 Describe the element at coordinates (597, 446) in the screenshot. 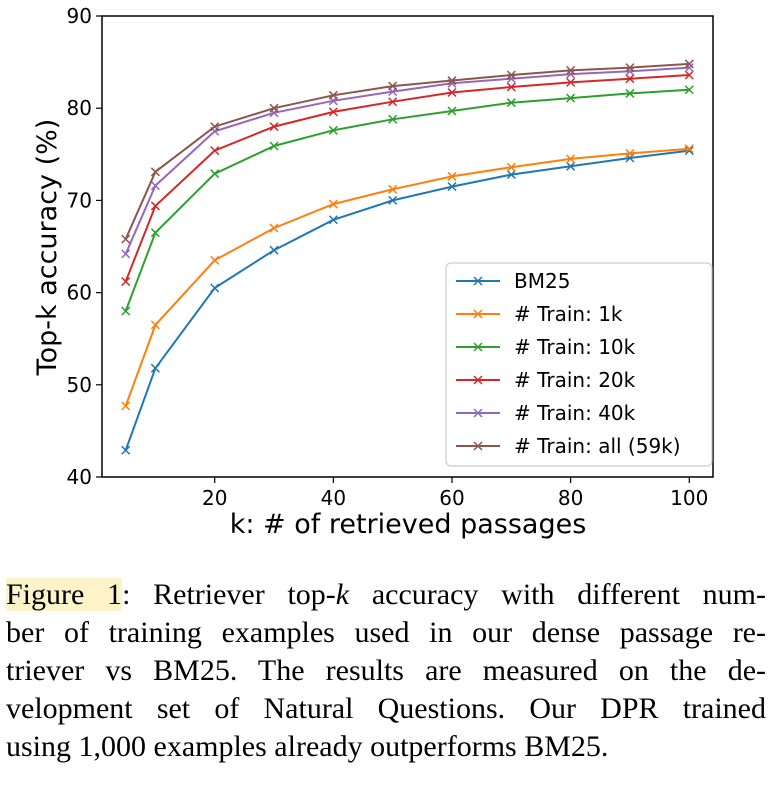

I see `legend-entry: # Train: all (59k)` at that location.